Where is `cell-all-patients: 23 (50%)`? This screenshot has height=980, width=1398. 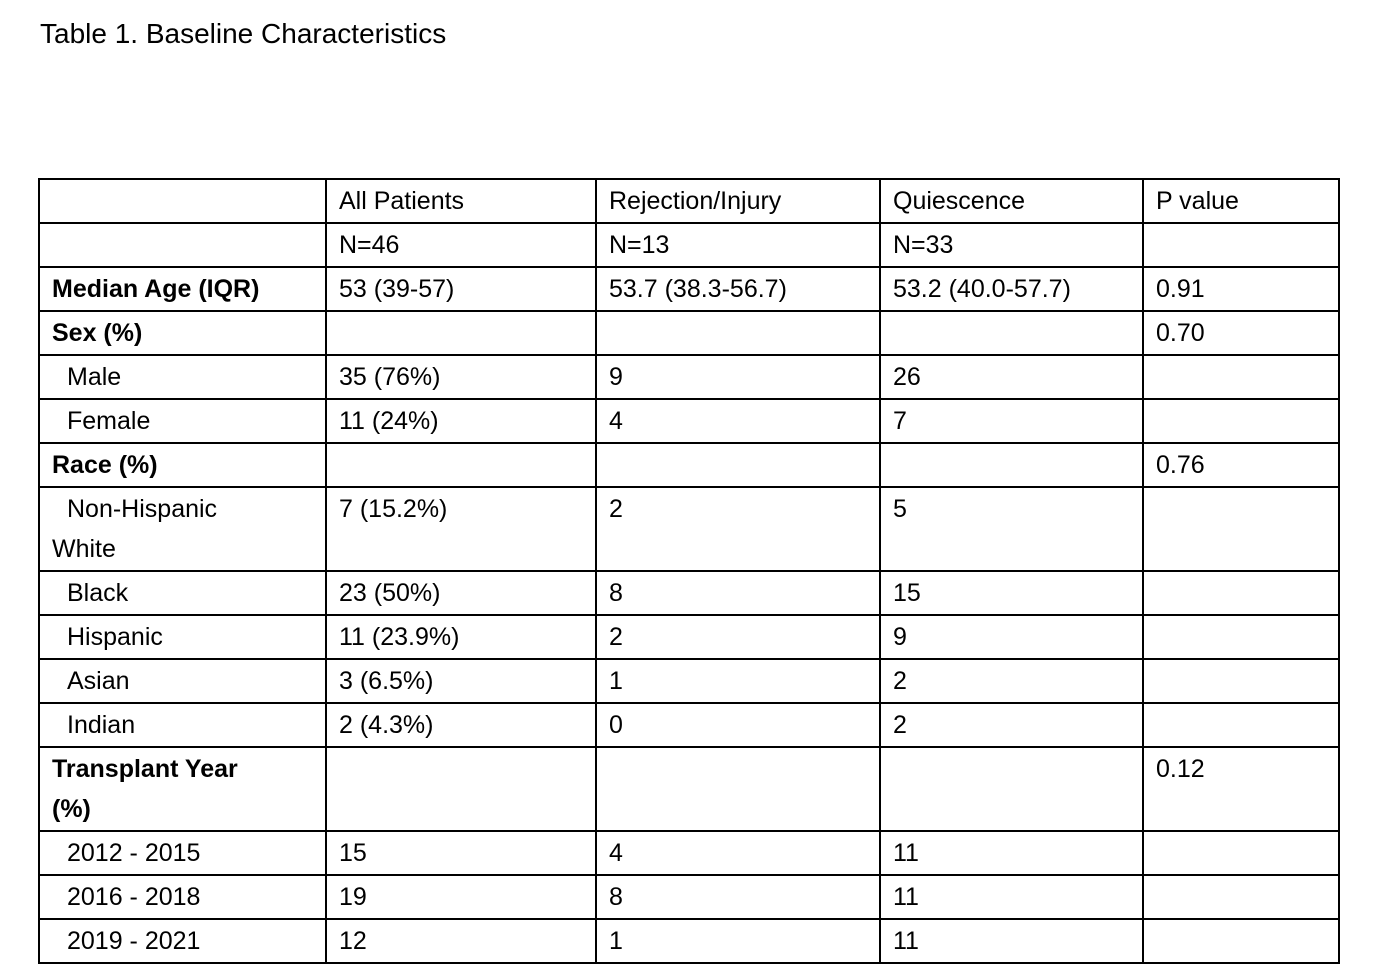 cell-all-patients: 23 (50%) is located at coordinates (461, 593).